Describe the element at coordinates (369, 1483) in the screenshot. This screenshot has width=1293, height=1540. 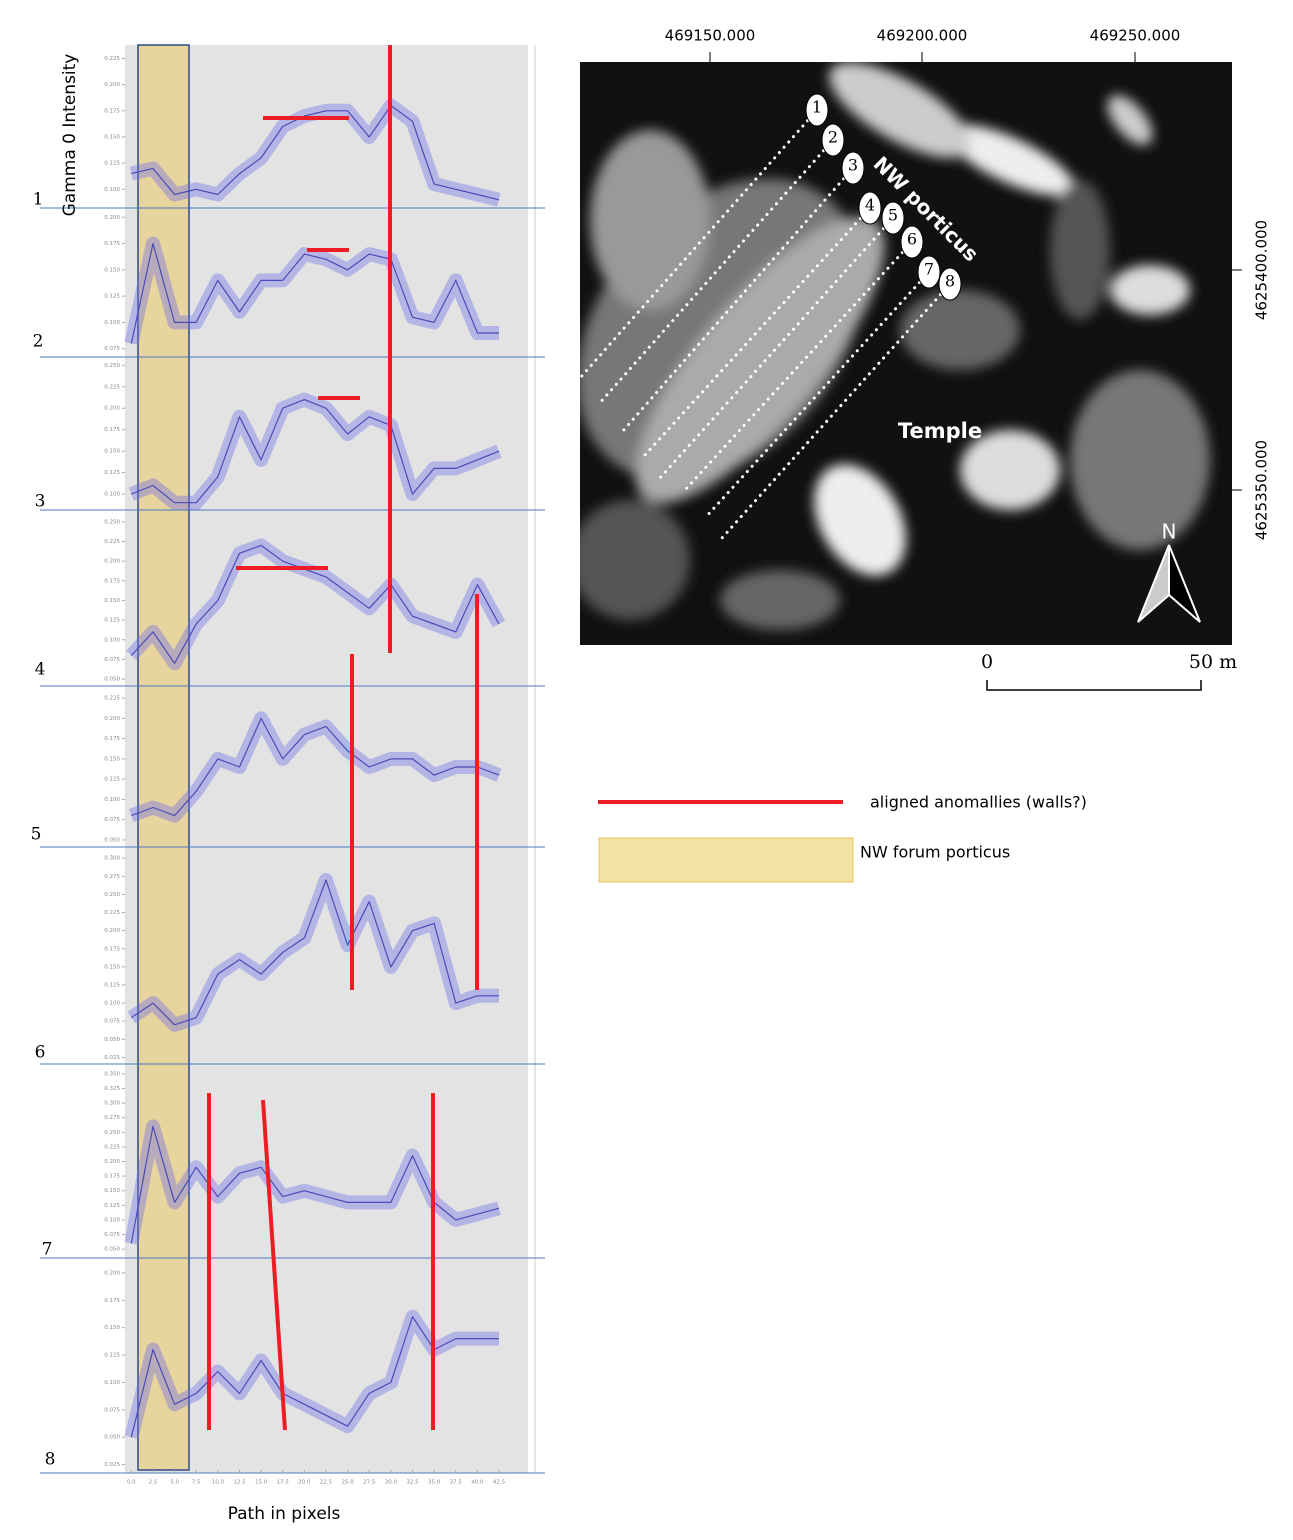
I see `x-tick-label: 27.5` at that location.